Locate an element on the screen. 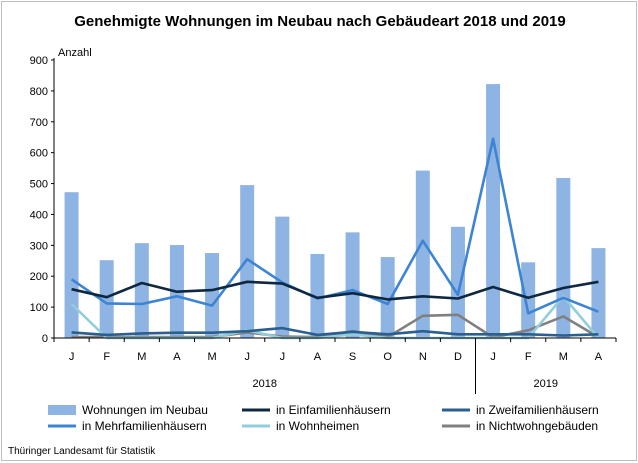  legend-label: in Nichtwohngebäuden is located at coordinates (537, 426).